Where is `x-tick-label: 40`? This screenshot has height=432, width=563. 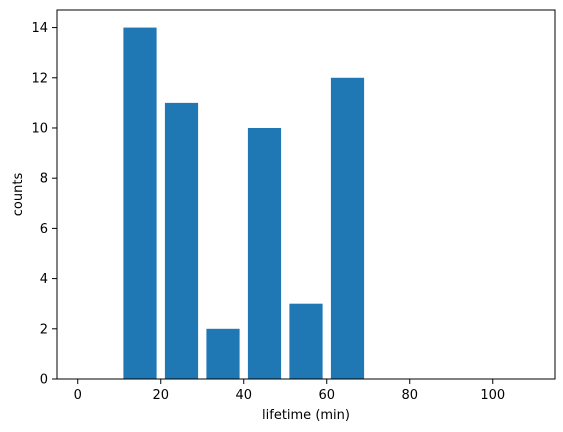
x-tick-label: 40 is located at coordinates (243, 395).